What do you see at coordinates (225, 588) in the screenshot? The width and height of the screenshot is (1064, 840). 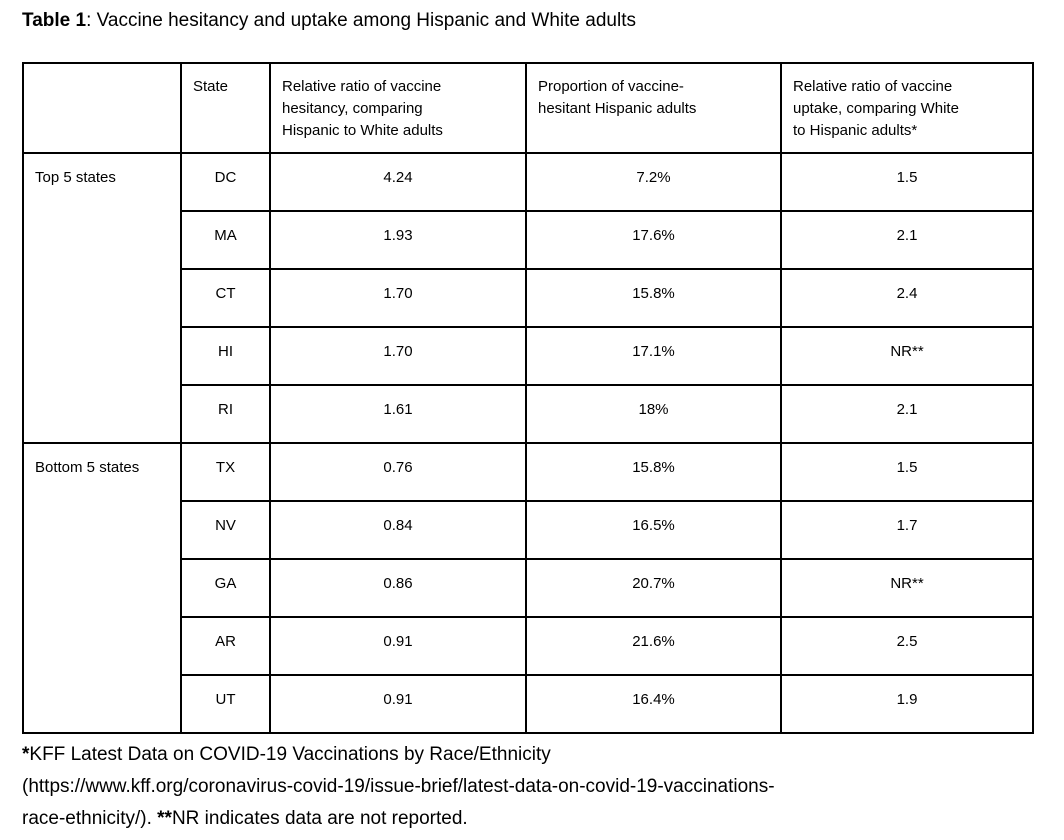 I see `cell-state: GA` at bounding box center [225, 588].